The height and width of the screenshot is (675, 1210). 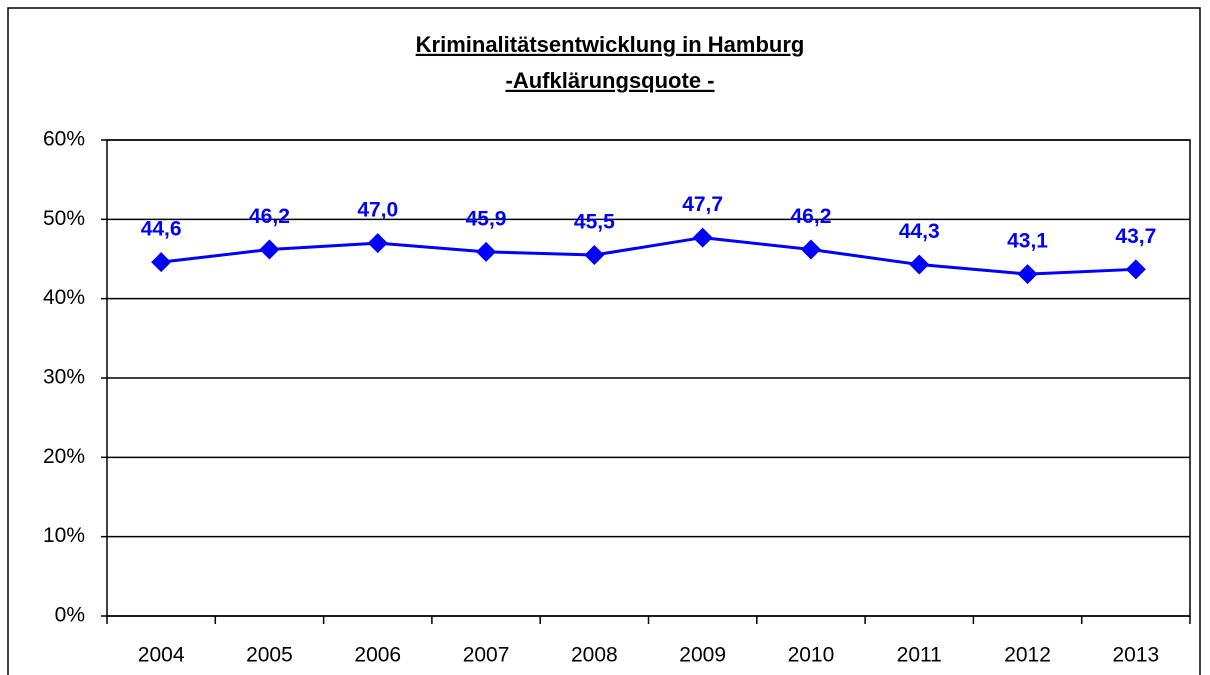 What do you see at coordinates (1135, 236) in the screenshot?
I see `data-label: 43,7` at bounding box center [1135, 236].